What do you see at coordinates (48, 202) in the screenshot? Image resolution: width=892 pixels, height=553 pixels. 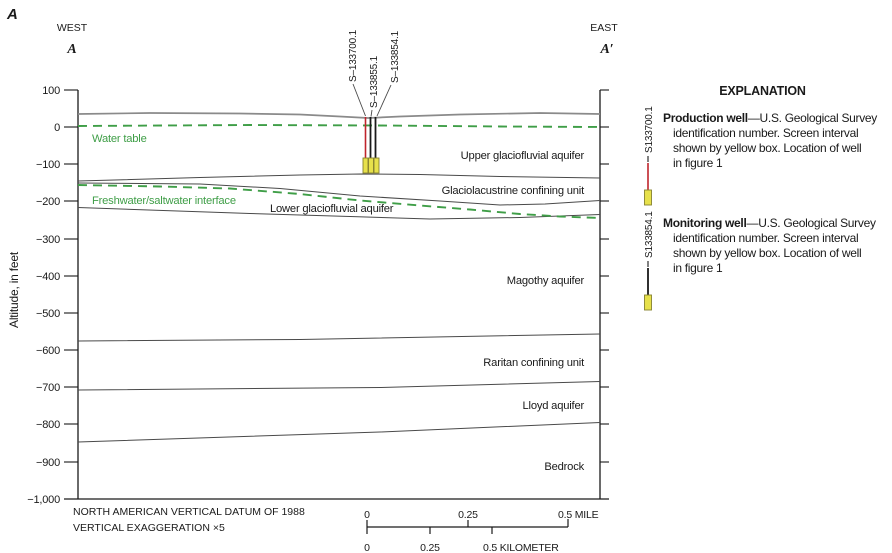 I see `tick-m200: −200` at bounding box center [48, 202].